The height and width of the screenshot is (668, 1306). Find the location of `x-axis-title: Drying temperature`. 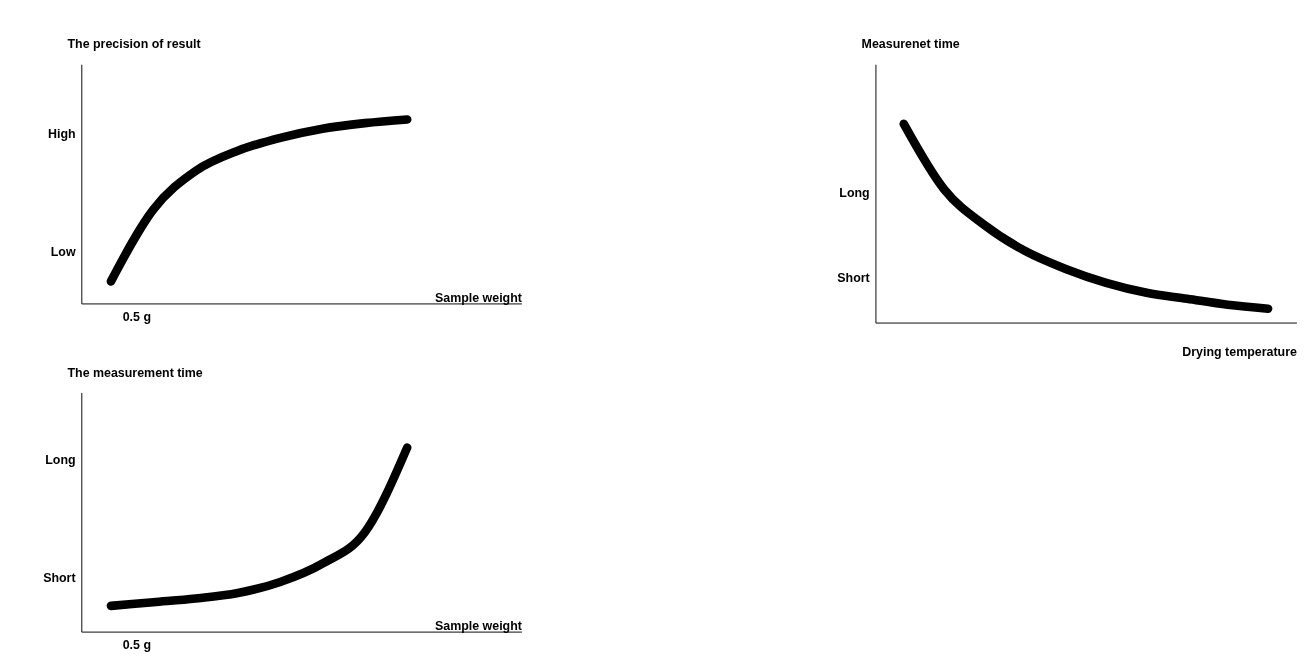

x-axis-title: Drying temperature is located at coordinates (1239, 351).